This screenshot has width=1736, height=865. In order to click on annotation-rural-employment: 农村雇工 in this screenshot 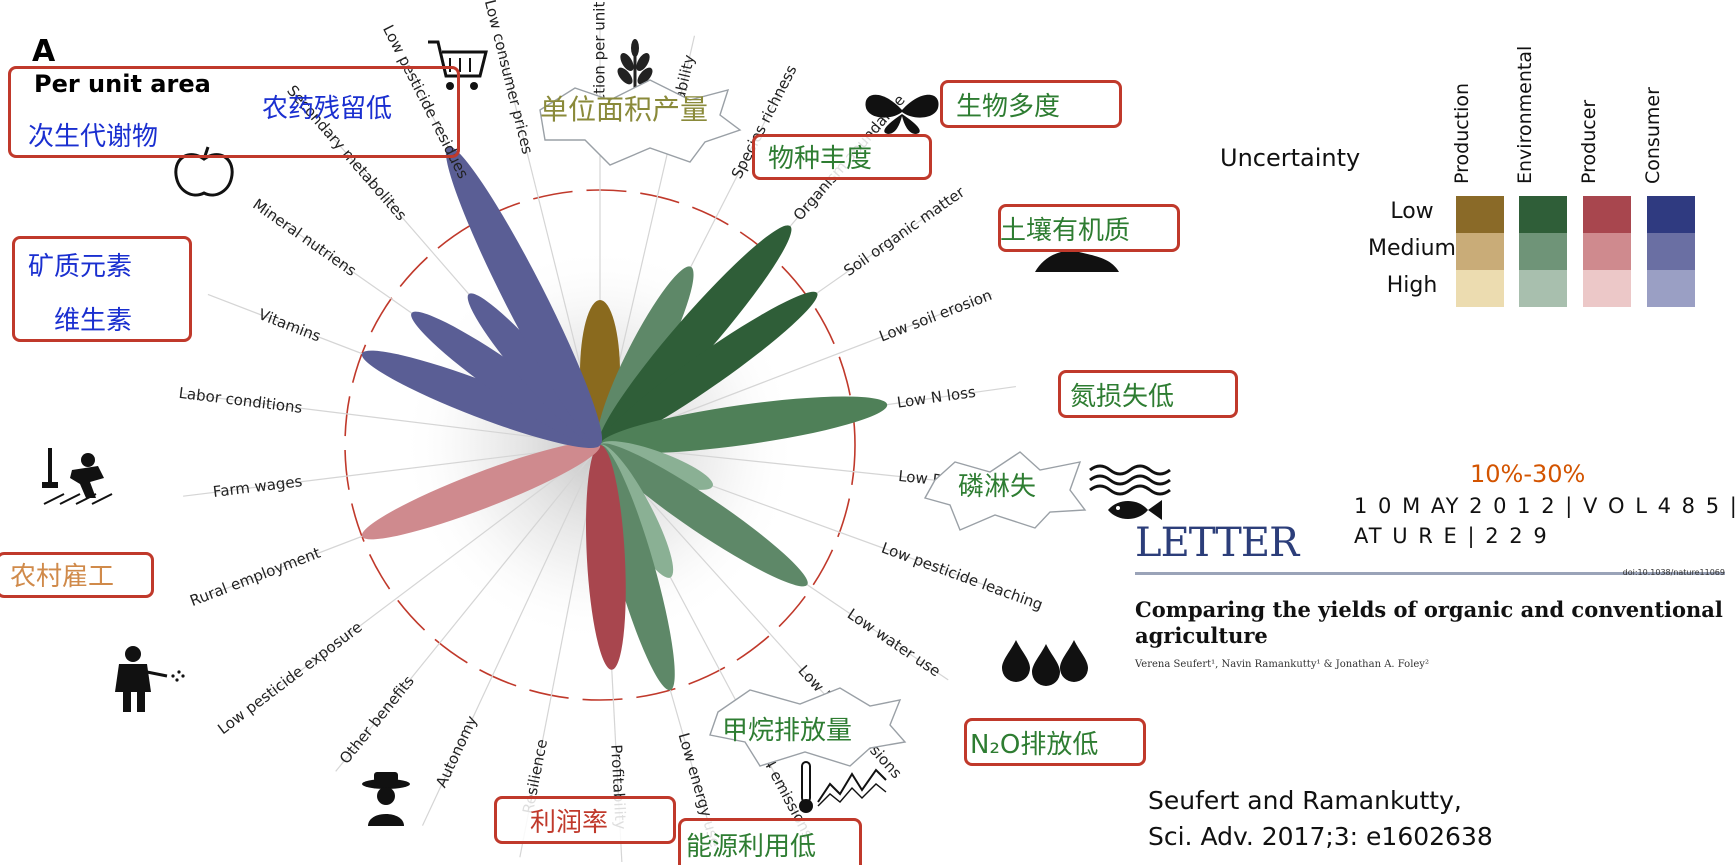, I will do `click(62, 577)`.